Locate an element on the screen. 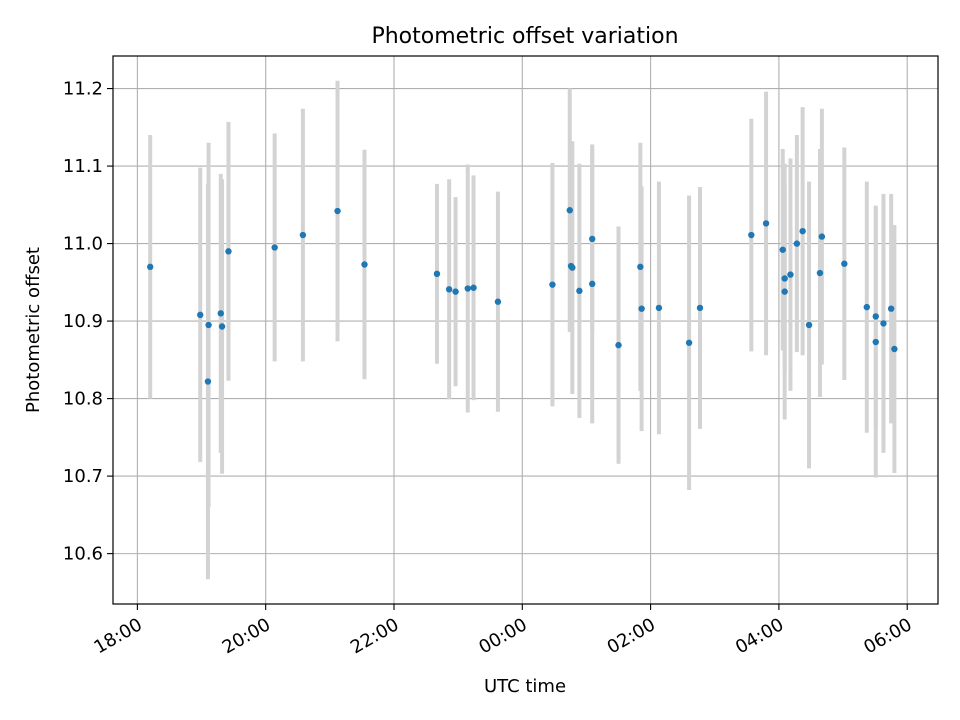  chart-title: Photometric offset variation is located at coordinates (524, 36).